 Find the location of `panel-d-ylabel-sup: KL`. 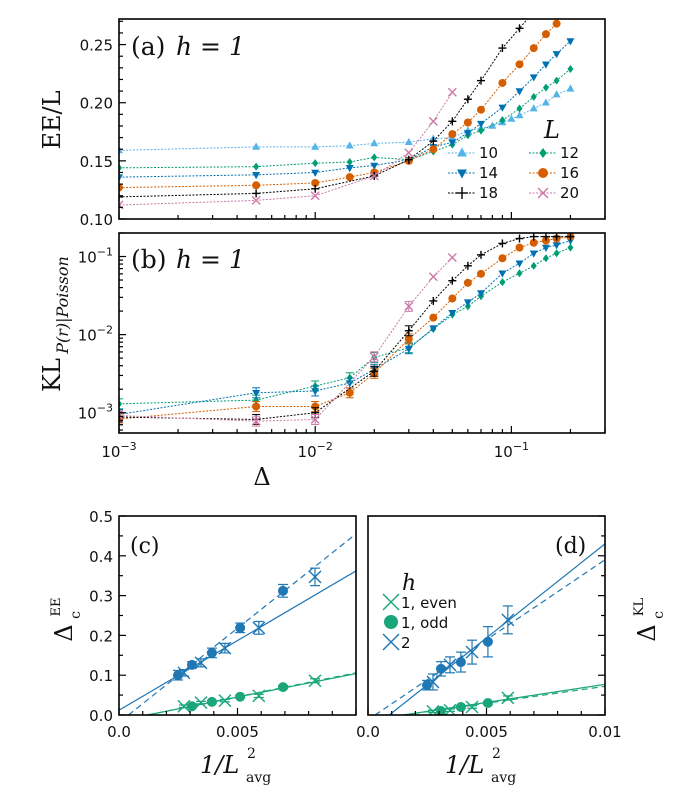

panel-d-ylabel-sup: KL is located at coordinates (639, 606).